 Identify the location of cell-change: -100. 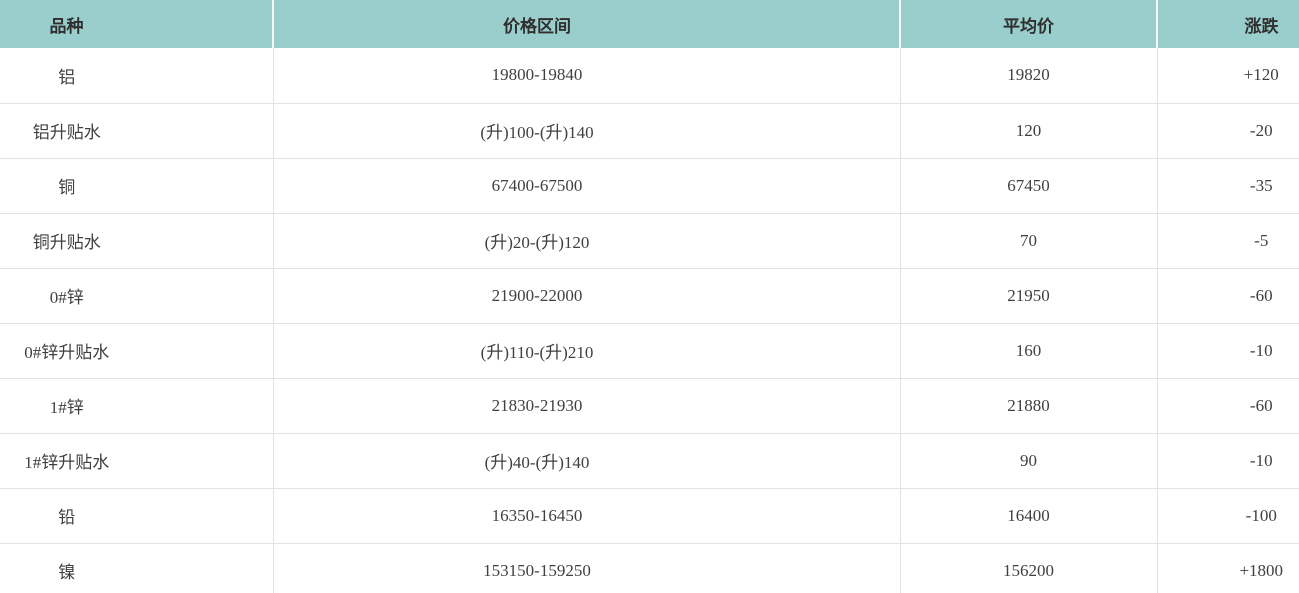
(1227, 516).